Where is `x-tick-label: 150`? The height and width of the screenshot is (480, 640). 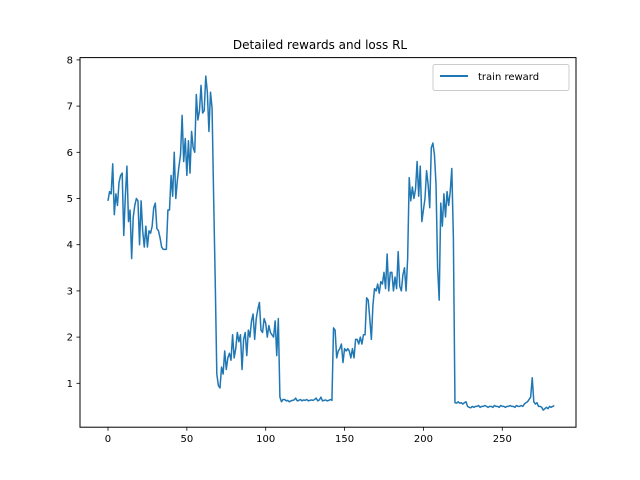 x-tick-label: 150 is located at coordinates (344, 439).